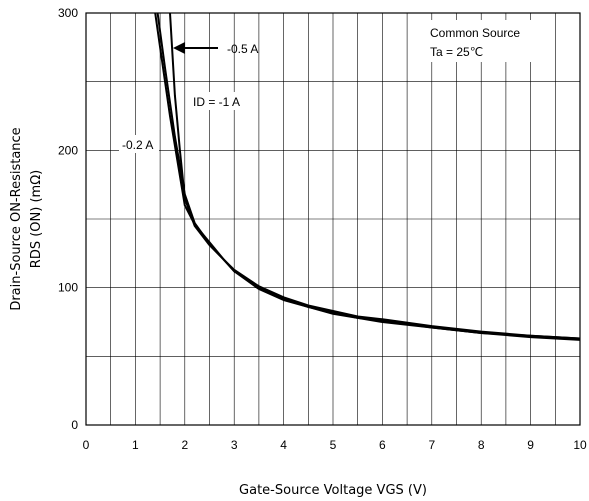 This screenshot has width=589, height=501. I want to click on y-axis-title-line1: Drain-Source ON-Resistance, so click(16, 218).